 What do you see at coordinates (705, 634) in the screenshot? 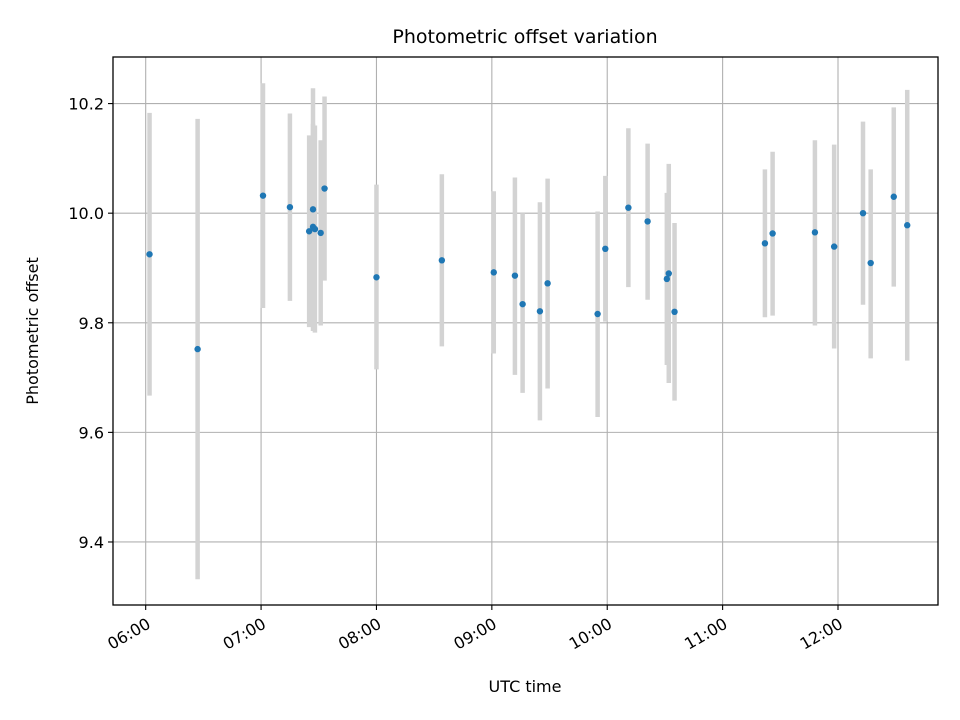
I see `x-tick-label: 11:00` at bounding box center [705, 634].